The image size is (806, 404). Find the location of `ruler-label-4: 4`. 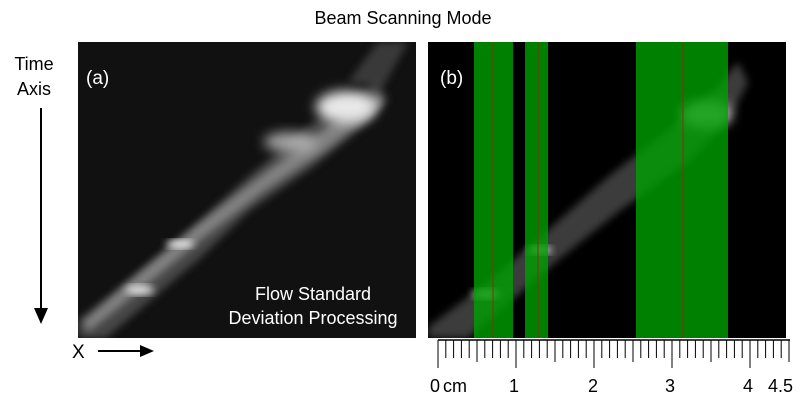

ruler-label-4: 4 is located at coordinates (748, 386).